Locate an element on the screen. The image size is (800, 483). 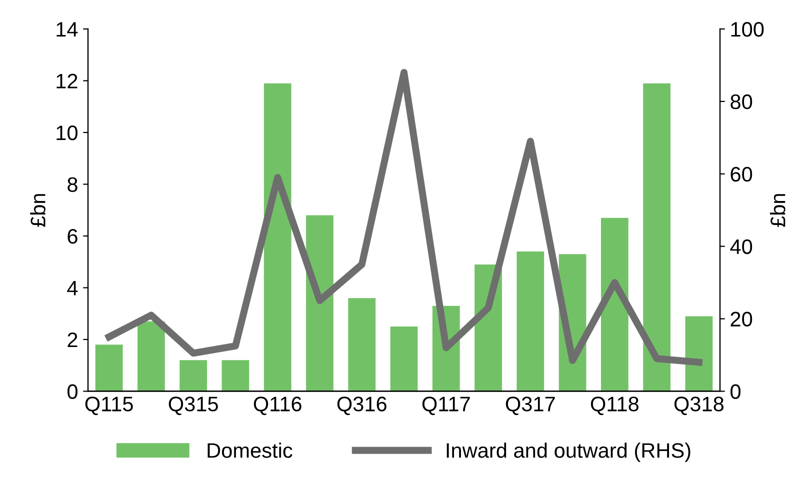
y2-tick-label: 40 is located at coordinates (741, 246).